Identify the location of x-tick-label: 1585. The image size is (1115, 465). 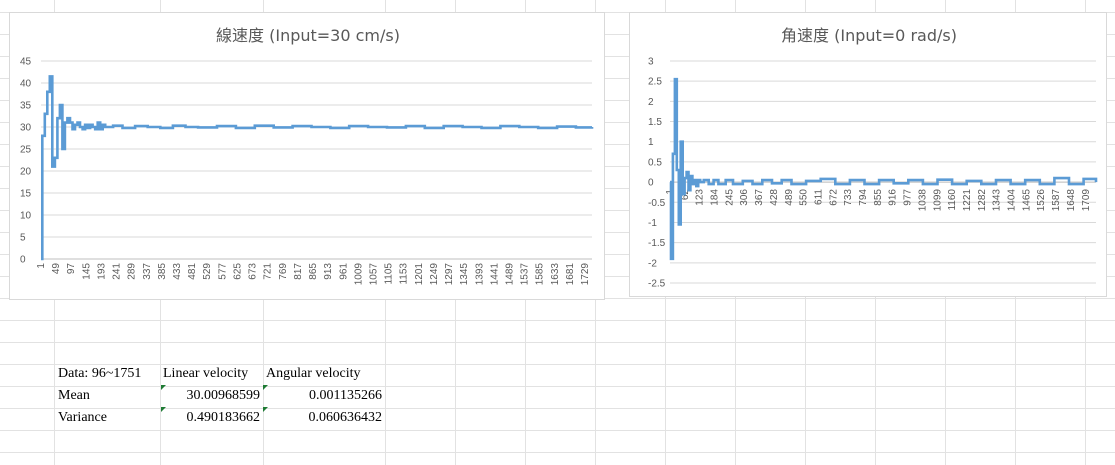
(540, 274).